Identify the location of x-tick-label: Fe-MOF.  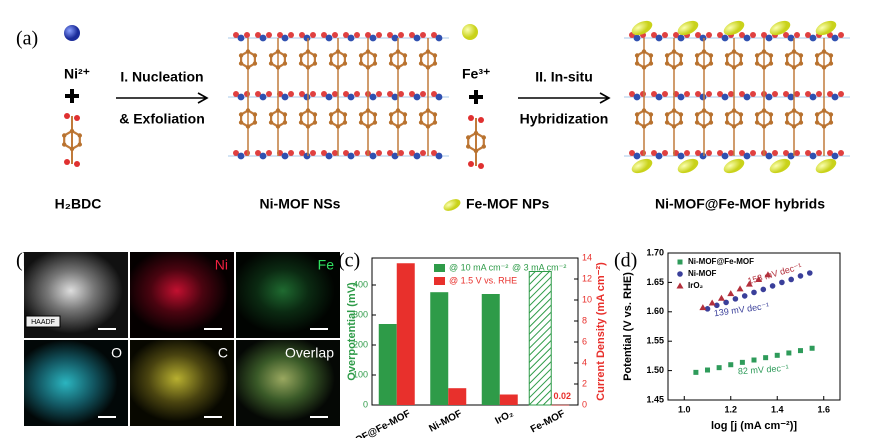
(548, 421).